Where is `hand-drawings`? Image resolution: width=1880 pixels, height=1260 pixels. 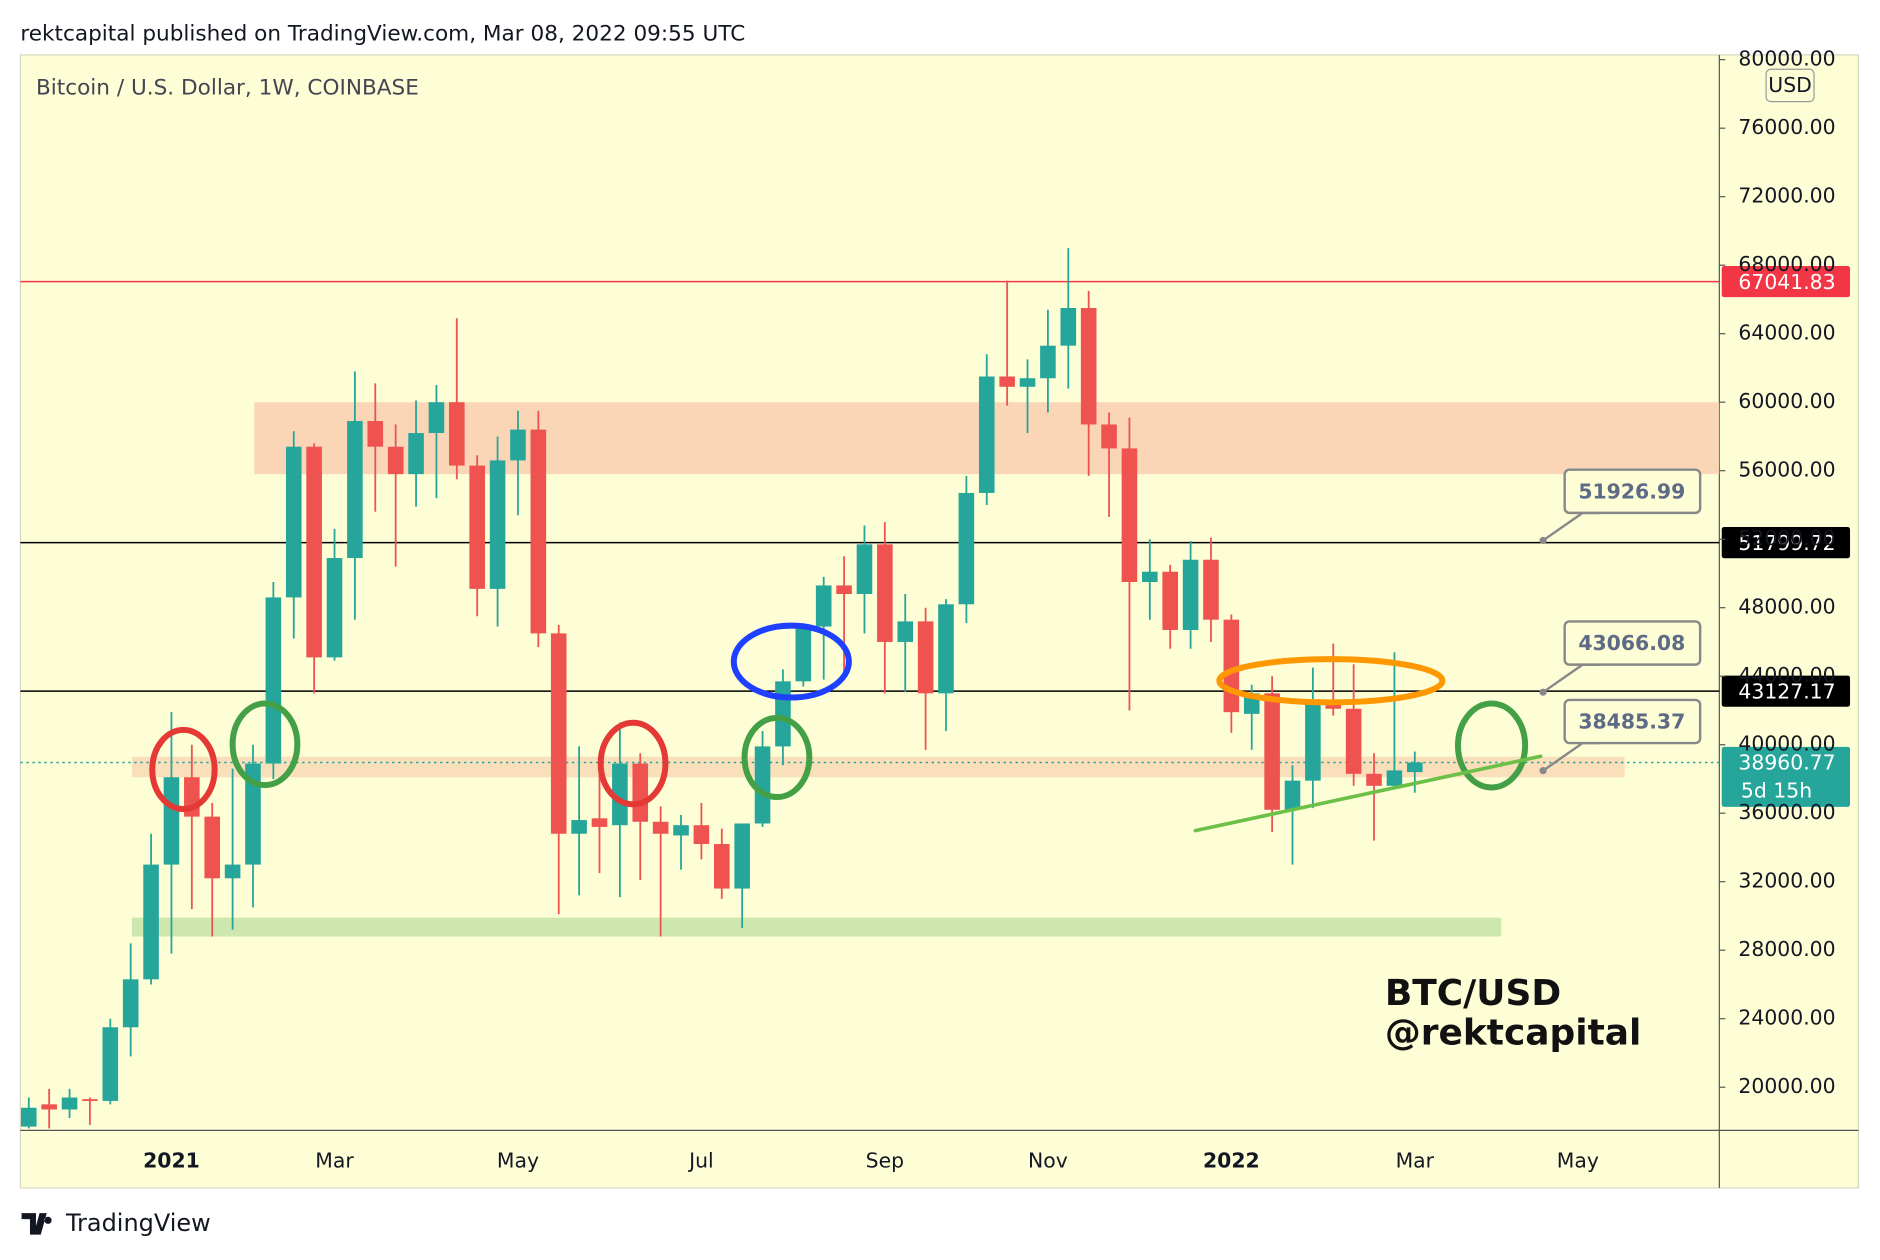 hand-drawings is located at coordinates (846, 727).